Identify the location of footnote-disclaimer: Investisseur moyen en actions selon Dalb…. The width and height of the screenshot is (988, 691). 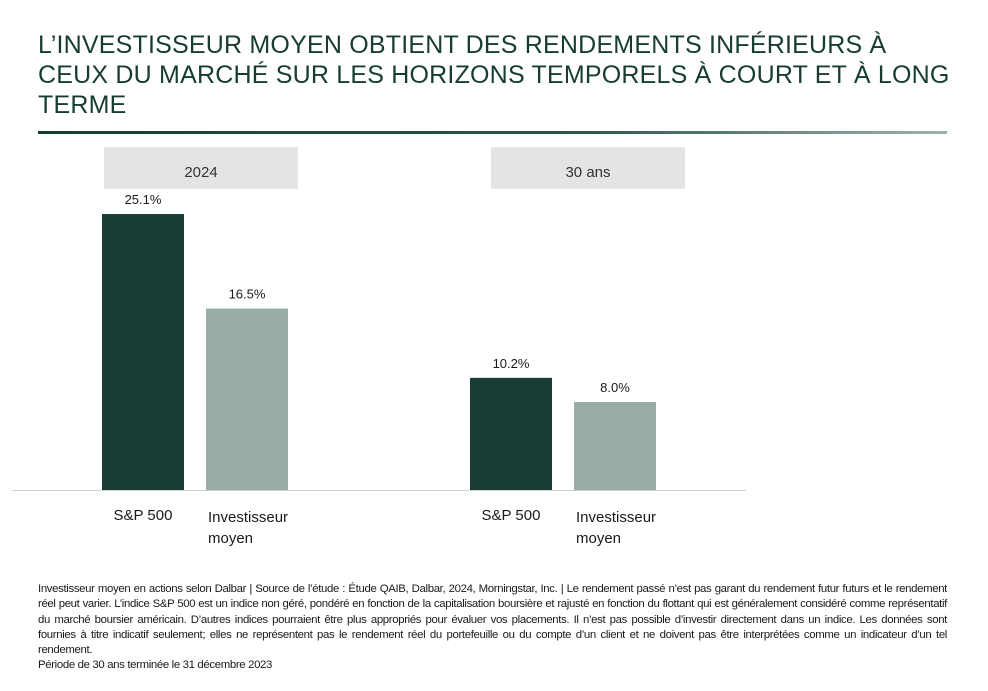
(492, 620).